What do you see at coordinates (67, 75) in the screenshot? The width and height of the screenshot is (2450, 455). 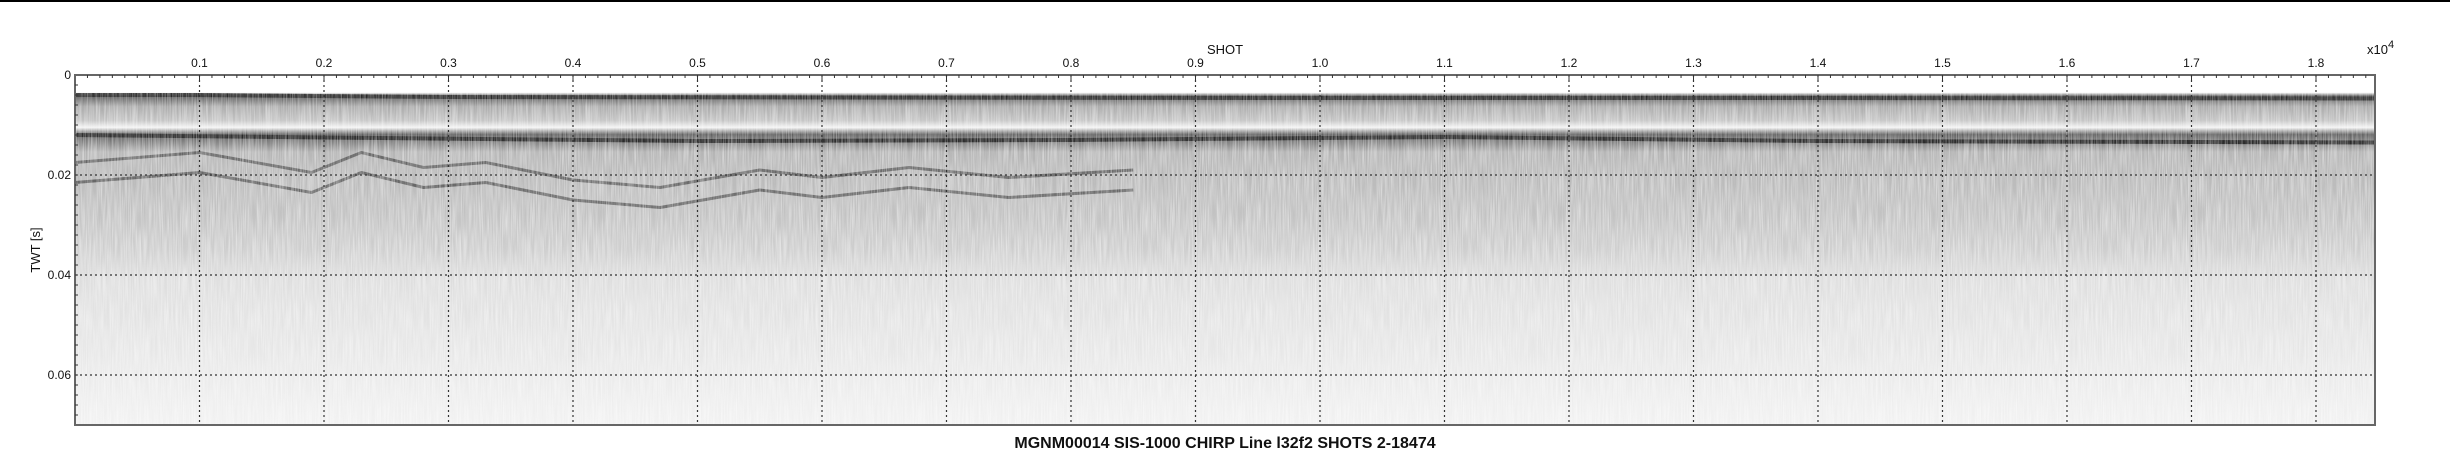 I see `y-tick-label: 0` at bounding box center [67, 75].